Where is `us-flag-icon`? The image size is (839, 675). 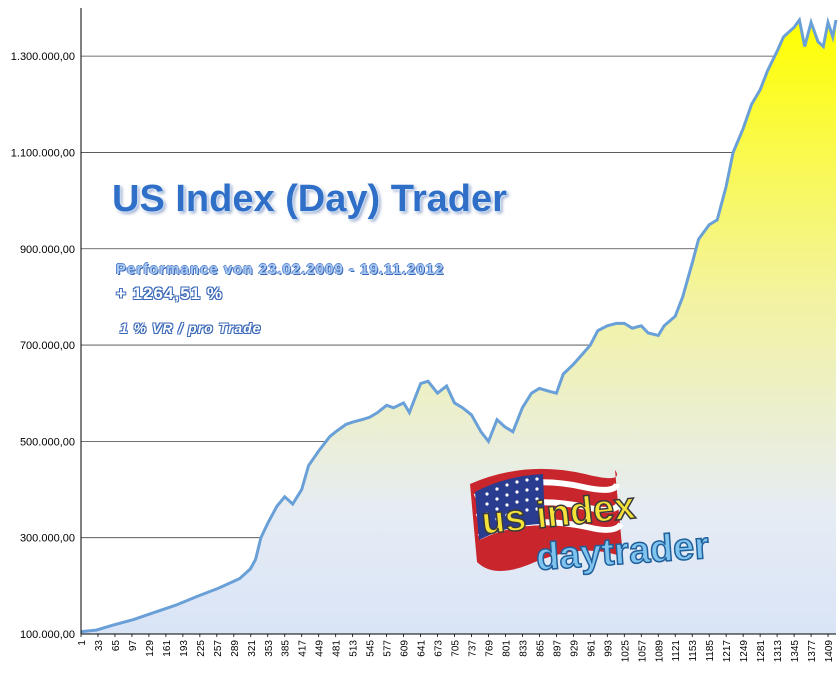 us-flag-icon is located at coordinates (547, 519).